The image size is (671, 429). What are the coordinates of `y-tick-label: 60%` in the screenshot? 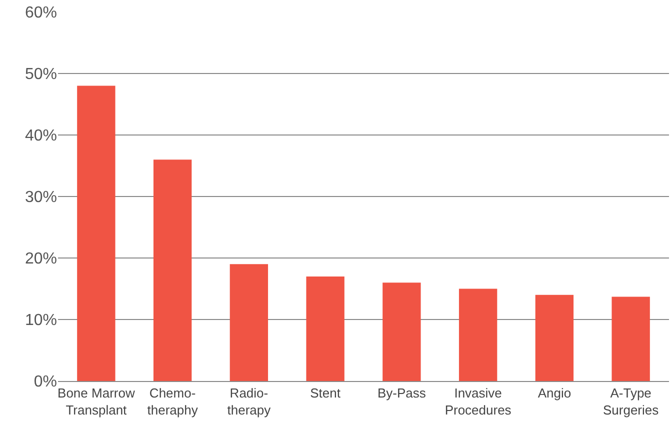 It's located at (40, 13).